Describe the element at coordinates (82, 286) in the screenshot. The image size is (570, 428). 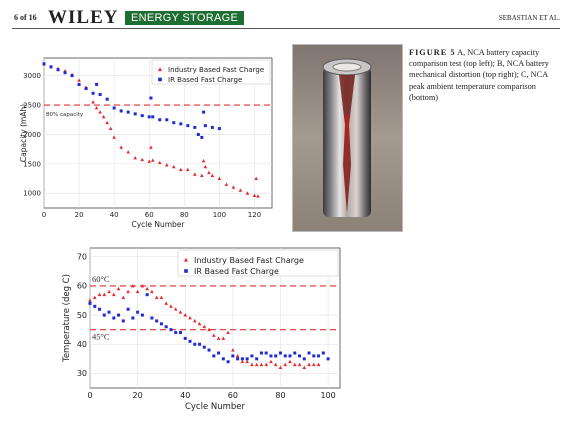
I see `y-tick-label: 60` at that location.